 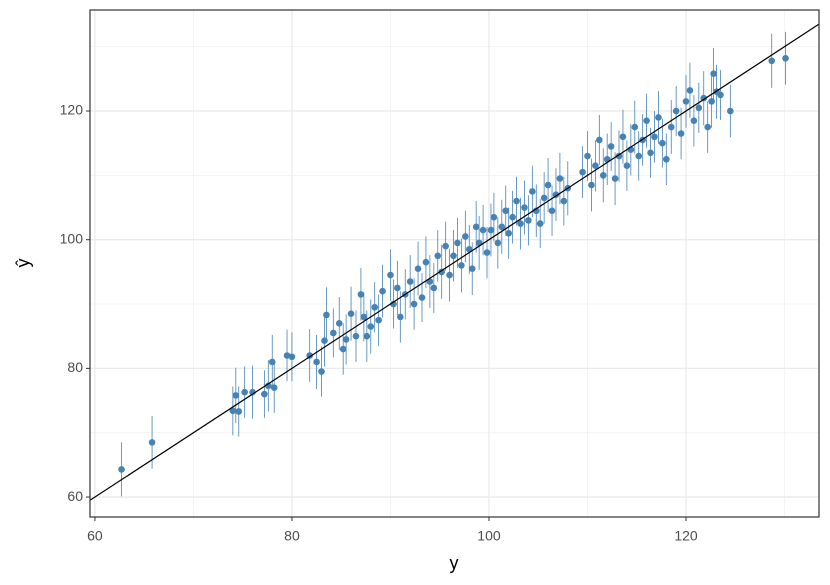 I want to click on y-tick-label: 80, so click(x=75, y=367).